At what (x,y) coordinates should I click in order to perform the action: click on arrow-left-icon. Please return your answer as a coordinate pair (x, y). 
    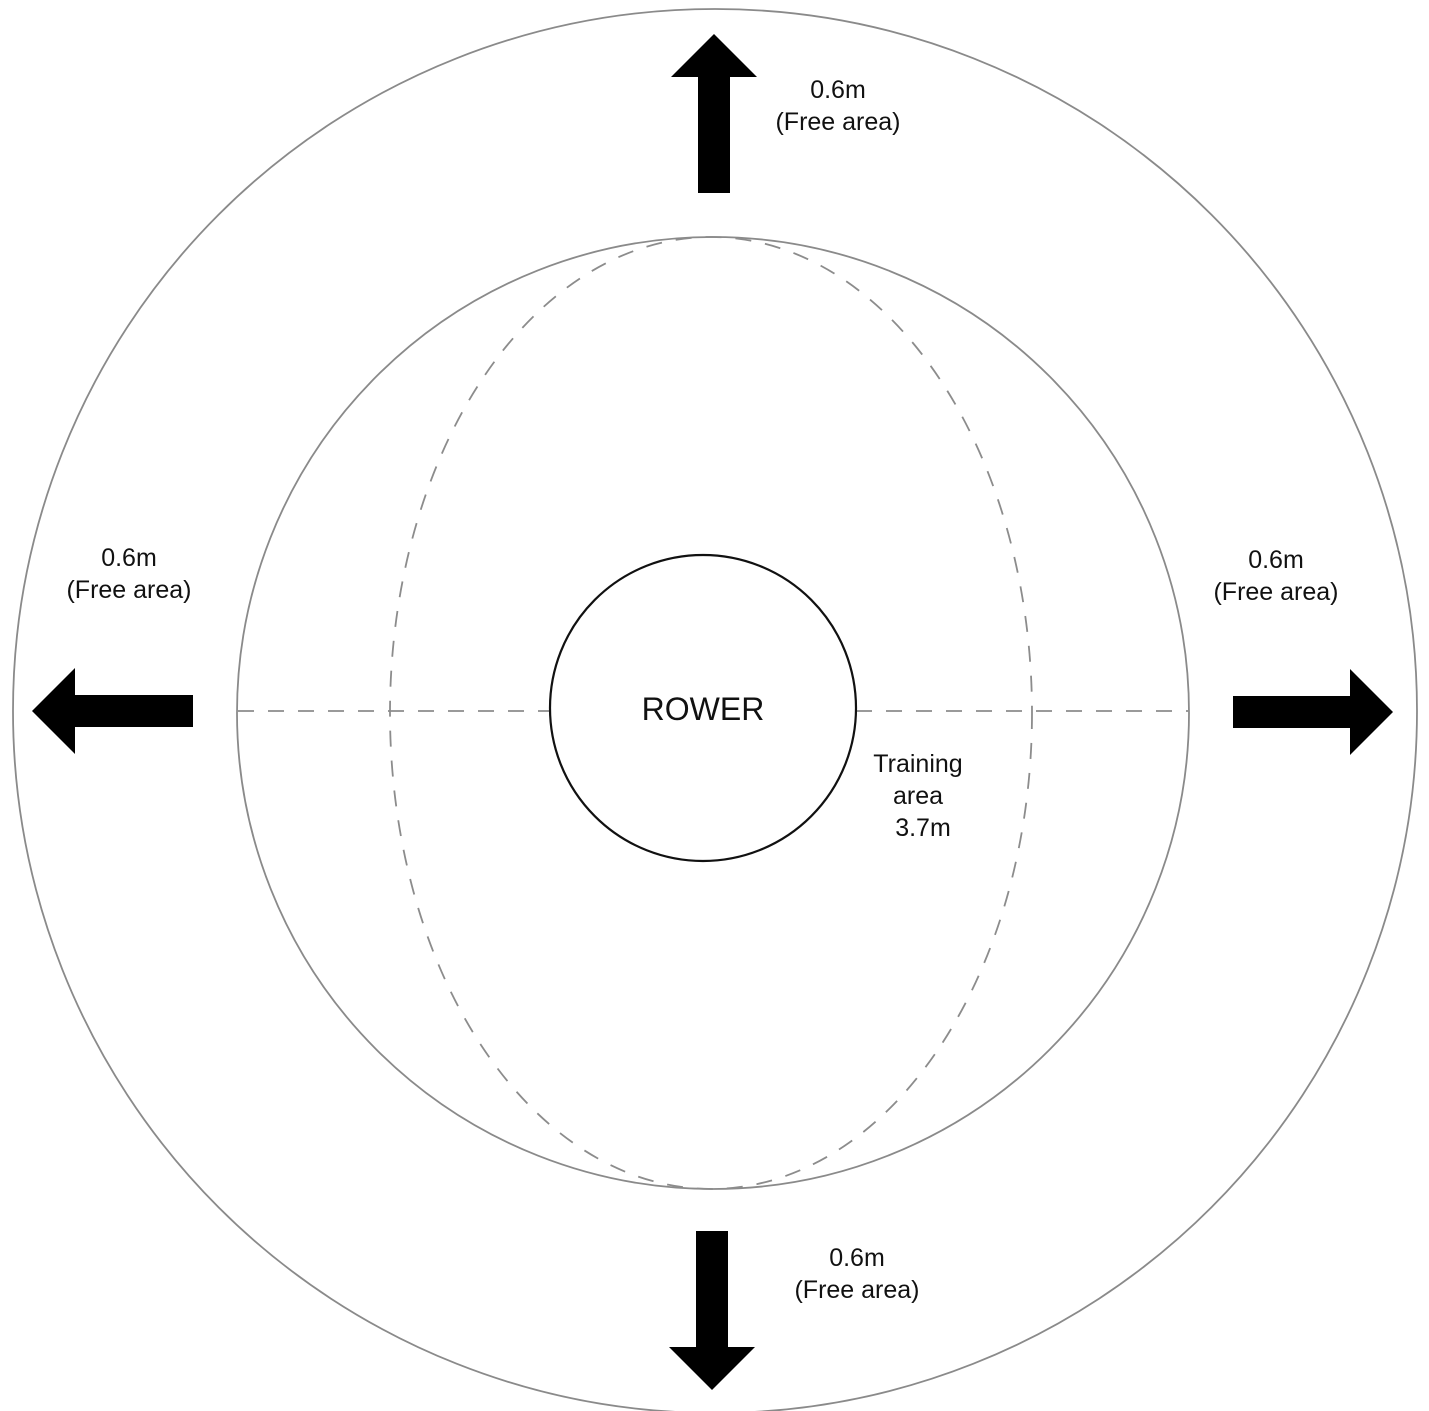
    Looking at the image, I should click on (112, 711).